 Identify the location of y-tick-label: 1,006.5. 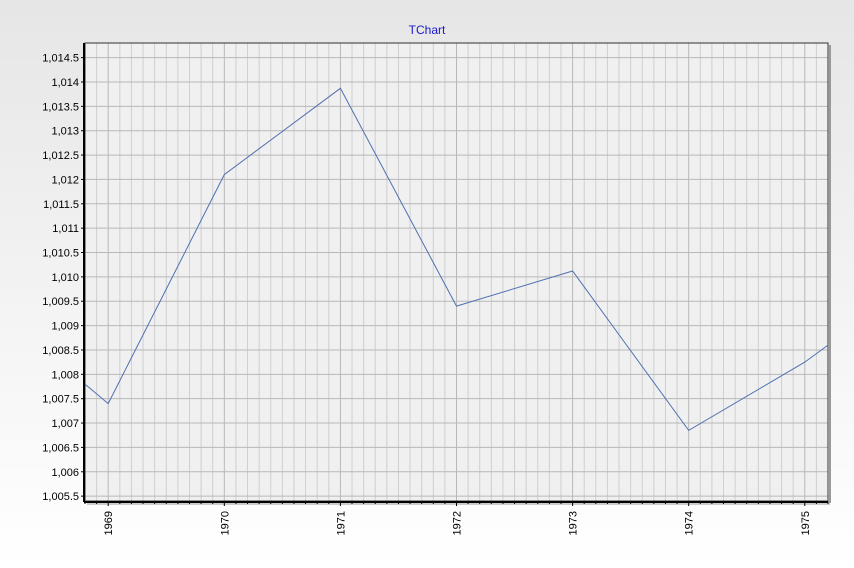
(60, 448).